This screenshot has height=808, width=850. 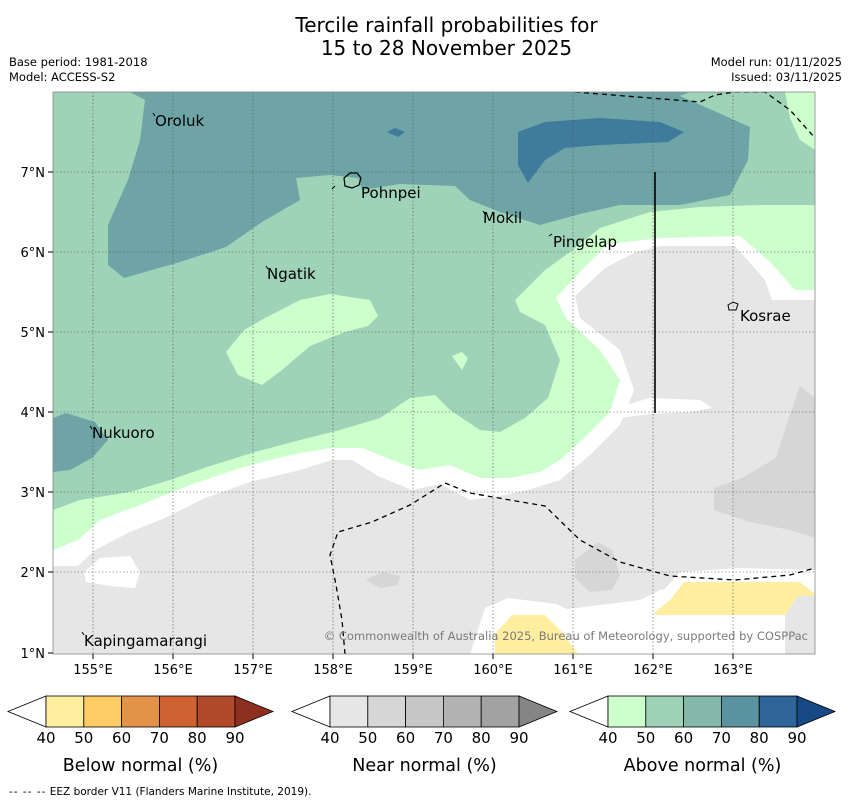 I want to click on legend-below-tick-50: 50, so click(x=83, y=738).